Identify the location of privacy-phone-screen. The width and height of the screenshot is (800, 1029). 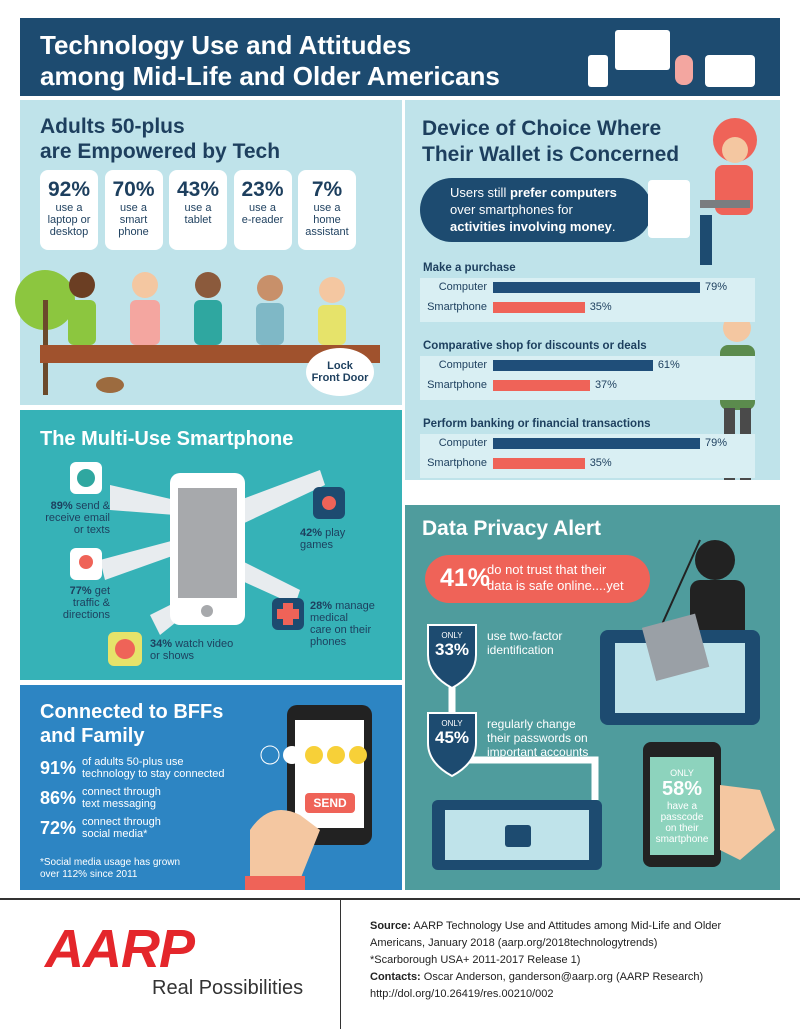
(682, 806).